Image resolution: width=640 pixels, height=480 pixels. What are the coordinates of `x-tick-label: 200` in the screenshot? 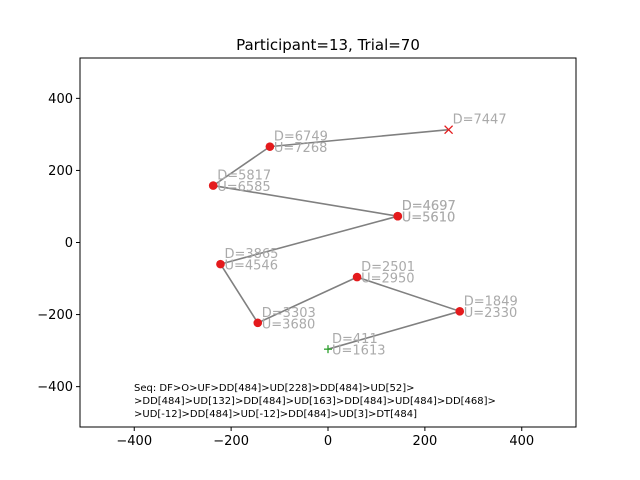 It's located at (424, 441).